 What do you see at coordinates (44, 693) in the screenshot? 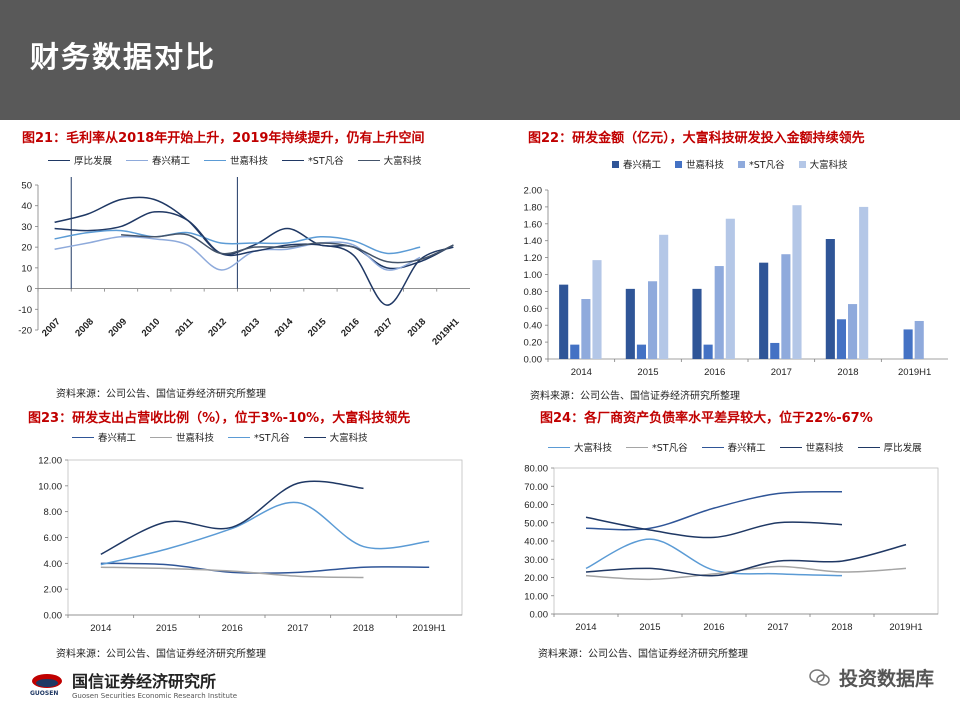
I see `logo-text: GUOSEN` at bounding box center [44, 693].